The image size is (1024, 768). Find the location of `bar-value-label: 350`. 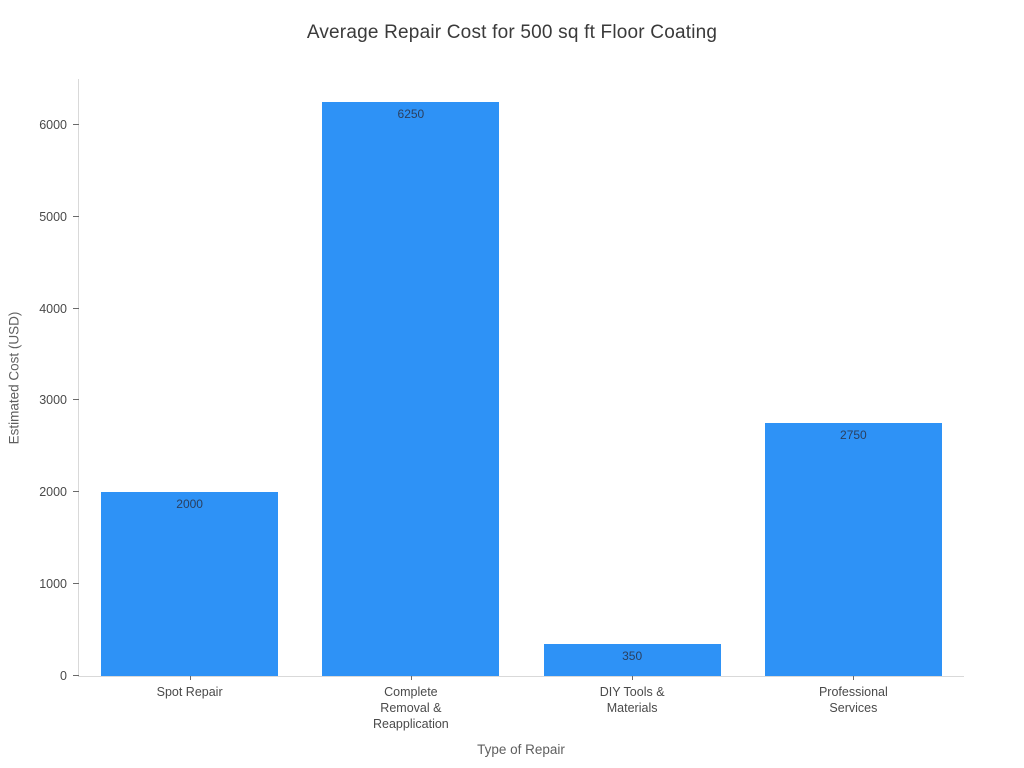

bar-value-label: 350 is located at coordinates (632, 655).